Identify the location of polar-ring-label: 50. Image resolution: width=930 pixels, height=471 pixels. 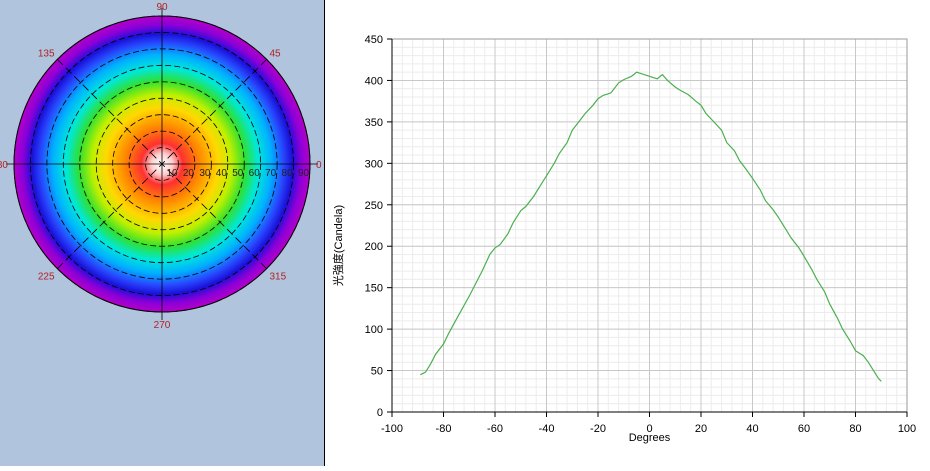
(238, 173).